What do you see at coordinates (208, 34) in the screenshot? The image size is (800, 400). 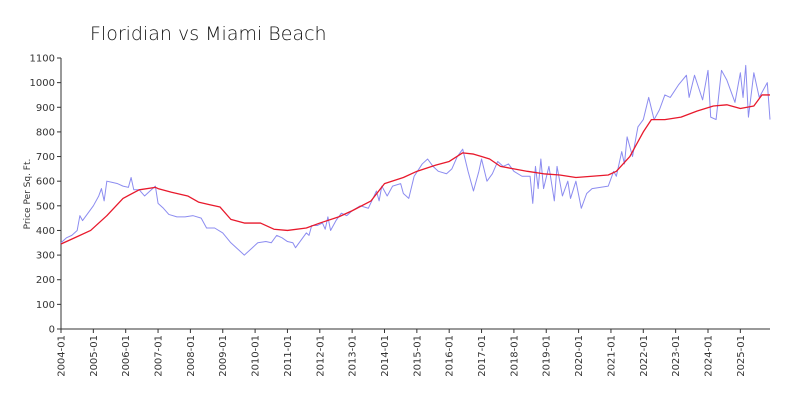 I see `chart-title: Floridian vs Miami Beach` at bounding box center [208, 34].